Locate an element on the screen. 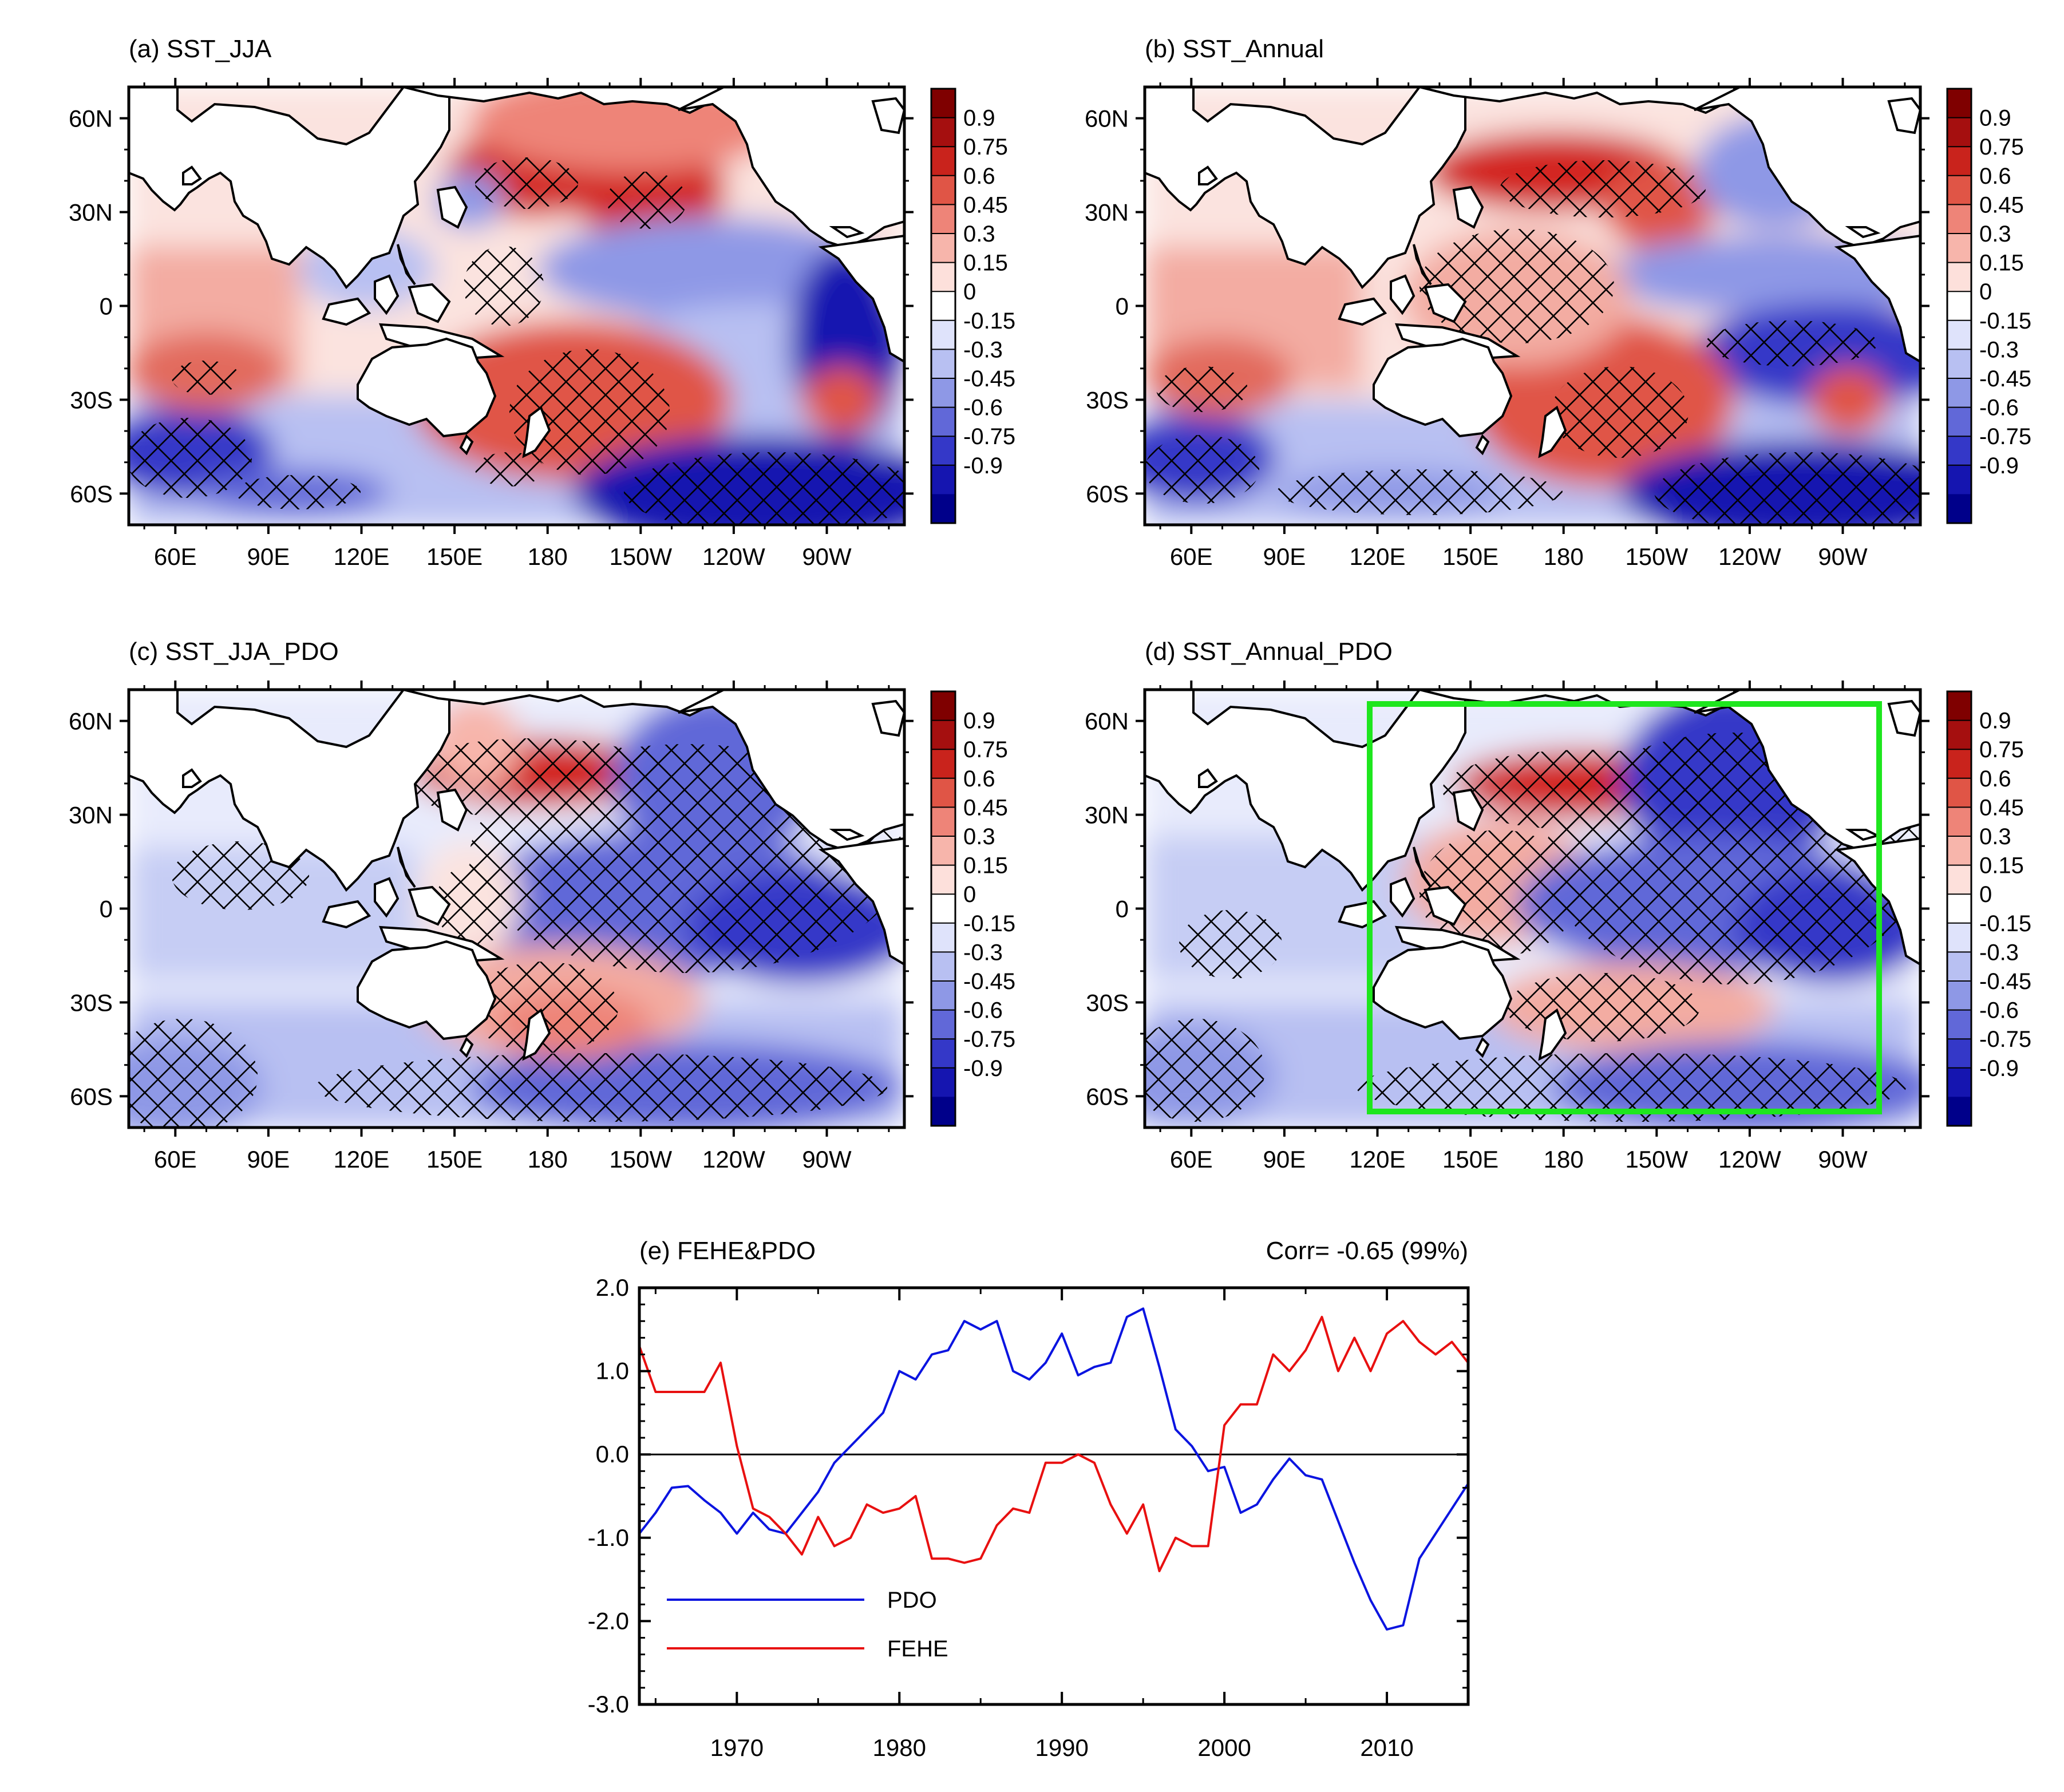 The image size is (2064, 1792). lon-tick-label: 180 is located at coordinates (548, 1159).